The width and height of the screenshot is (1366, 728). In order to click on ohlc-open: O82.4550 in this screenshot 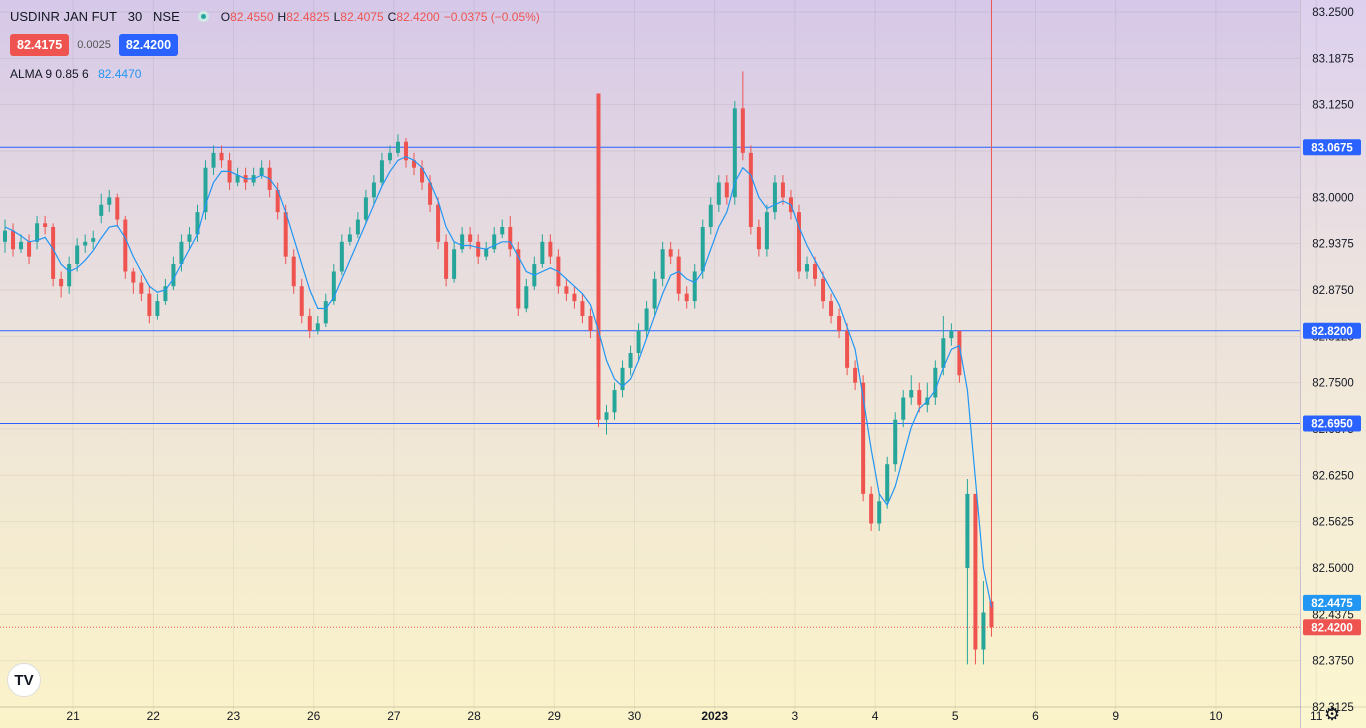, I will do `click(247, 16)`.